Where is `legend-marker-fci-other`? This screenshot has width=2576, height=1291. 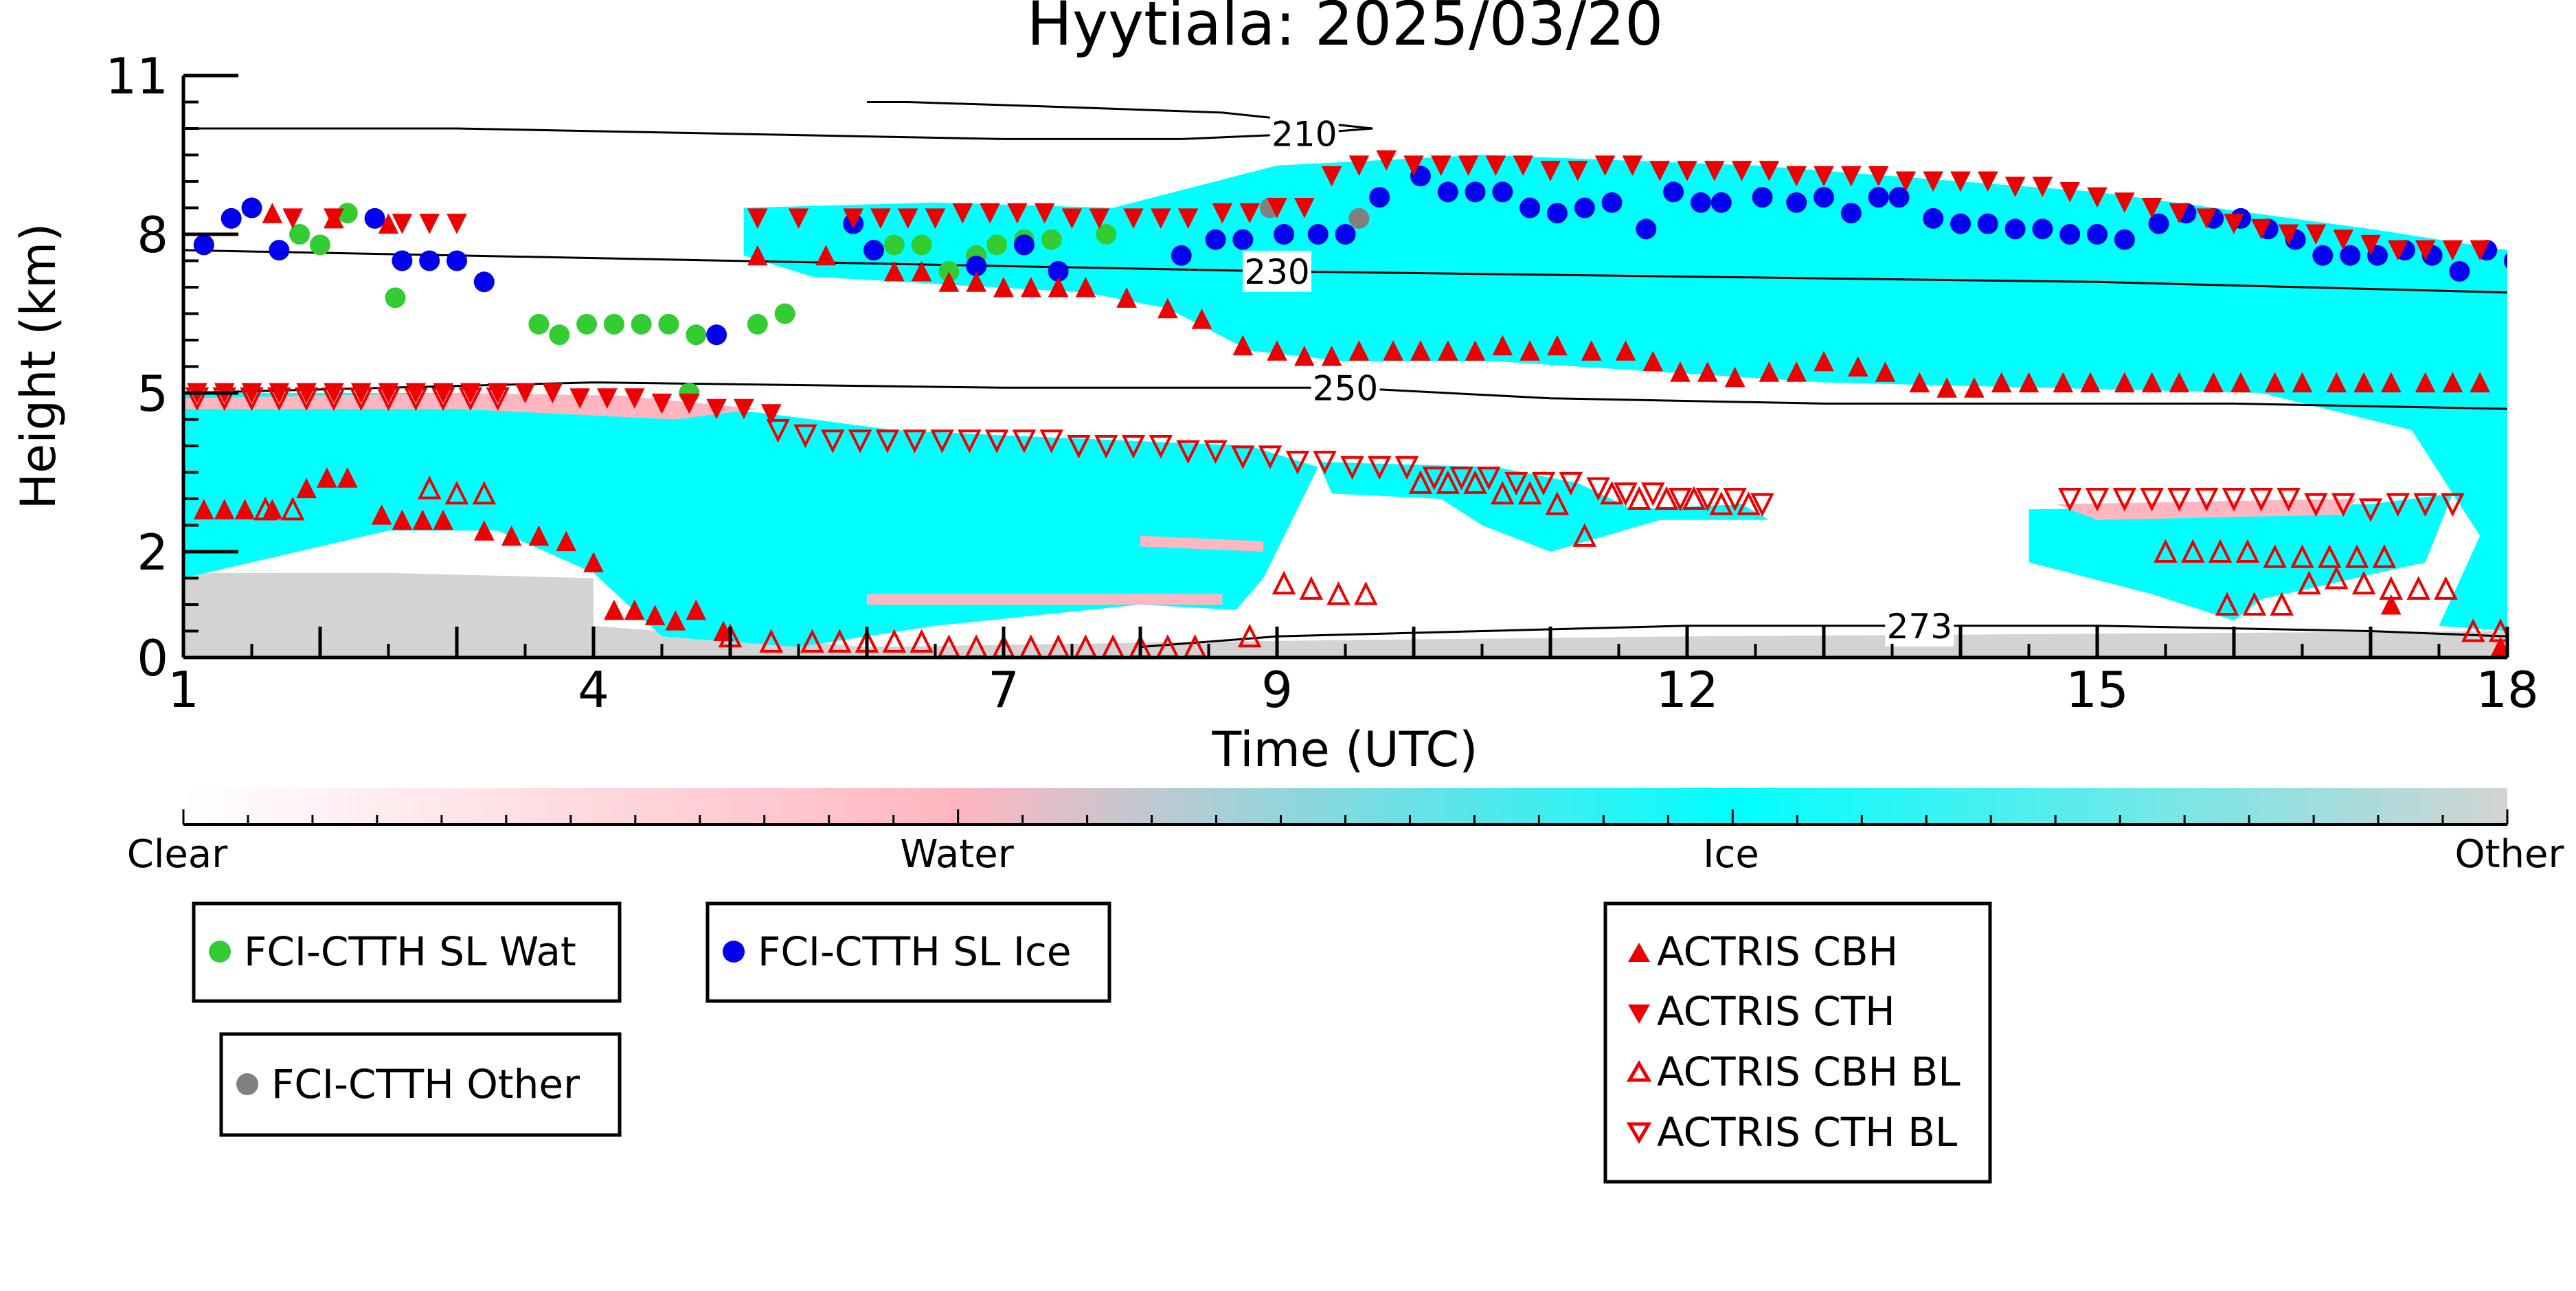
legend-marker-fci-other is located at coordinates (247, 1084).